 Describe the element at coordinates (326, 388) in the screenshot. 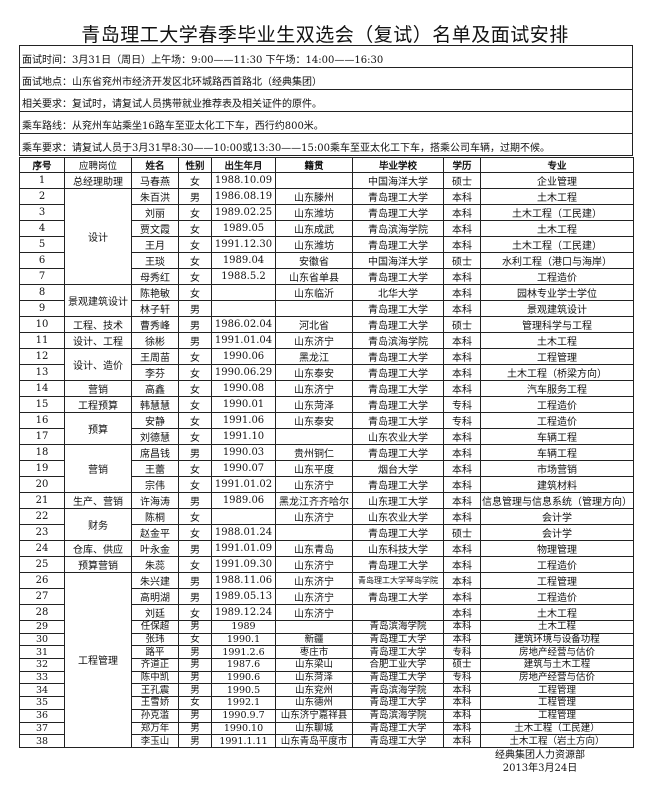

I see `table-row: 14 营销 高鑫女 1990.08 山东济宁 青岛理工大学 本科 汽车服务工程` at that location.